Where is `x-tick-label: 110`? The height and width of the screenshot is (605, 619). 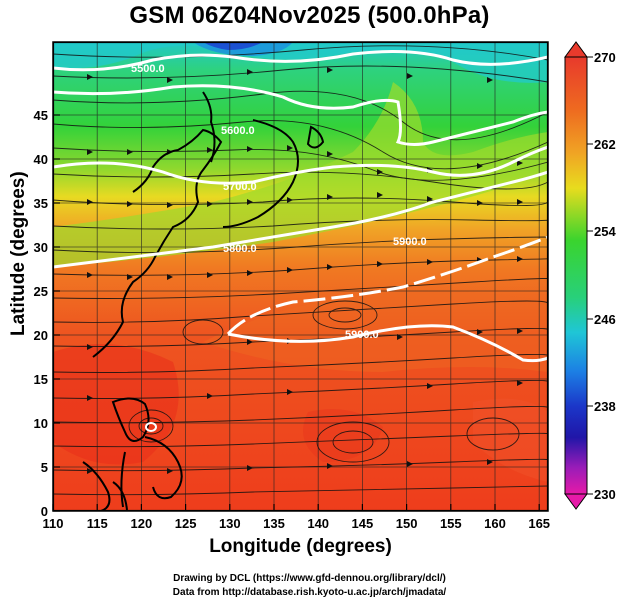
x-tick-label: 110 is located at coordinates (53, 523).